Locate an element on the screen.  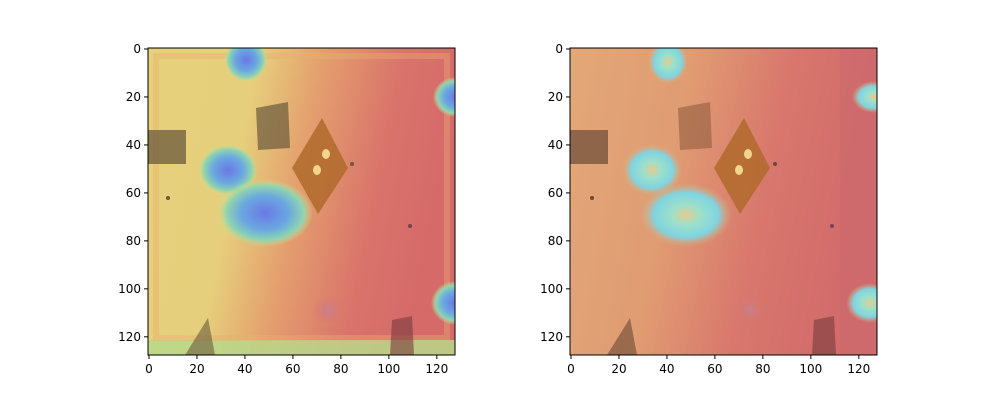
right-small-dot-b is located at coordinates (775, 164).